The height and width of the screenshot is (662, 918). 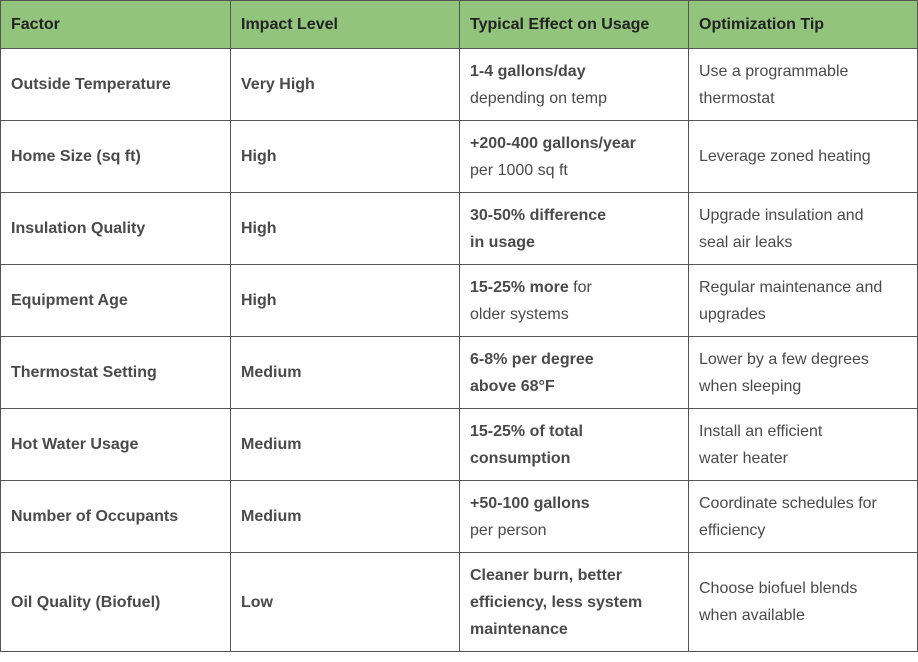 I want to click on tip-cell: Lower by a few degrees when sleeping, so click(x=803, y=372).